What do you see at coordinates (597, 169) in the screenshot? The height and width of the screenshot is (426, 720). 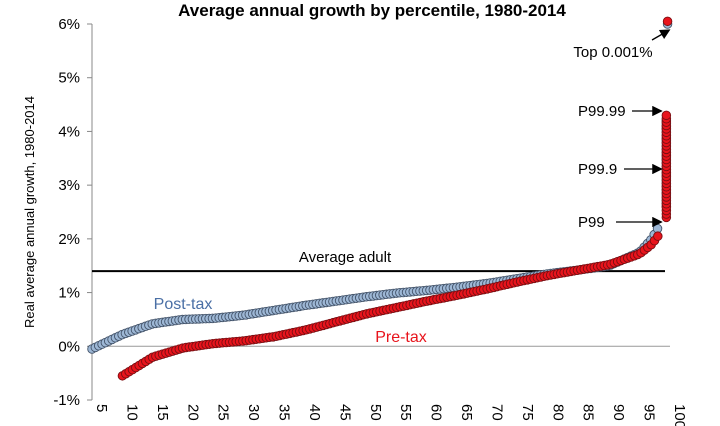 I see `annotation-label: P99.9` at bounding box center [597, 169].